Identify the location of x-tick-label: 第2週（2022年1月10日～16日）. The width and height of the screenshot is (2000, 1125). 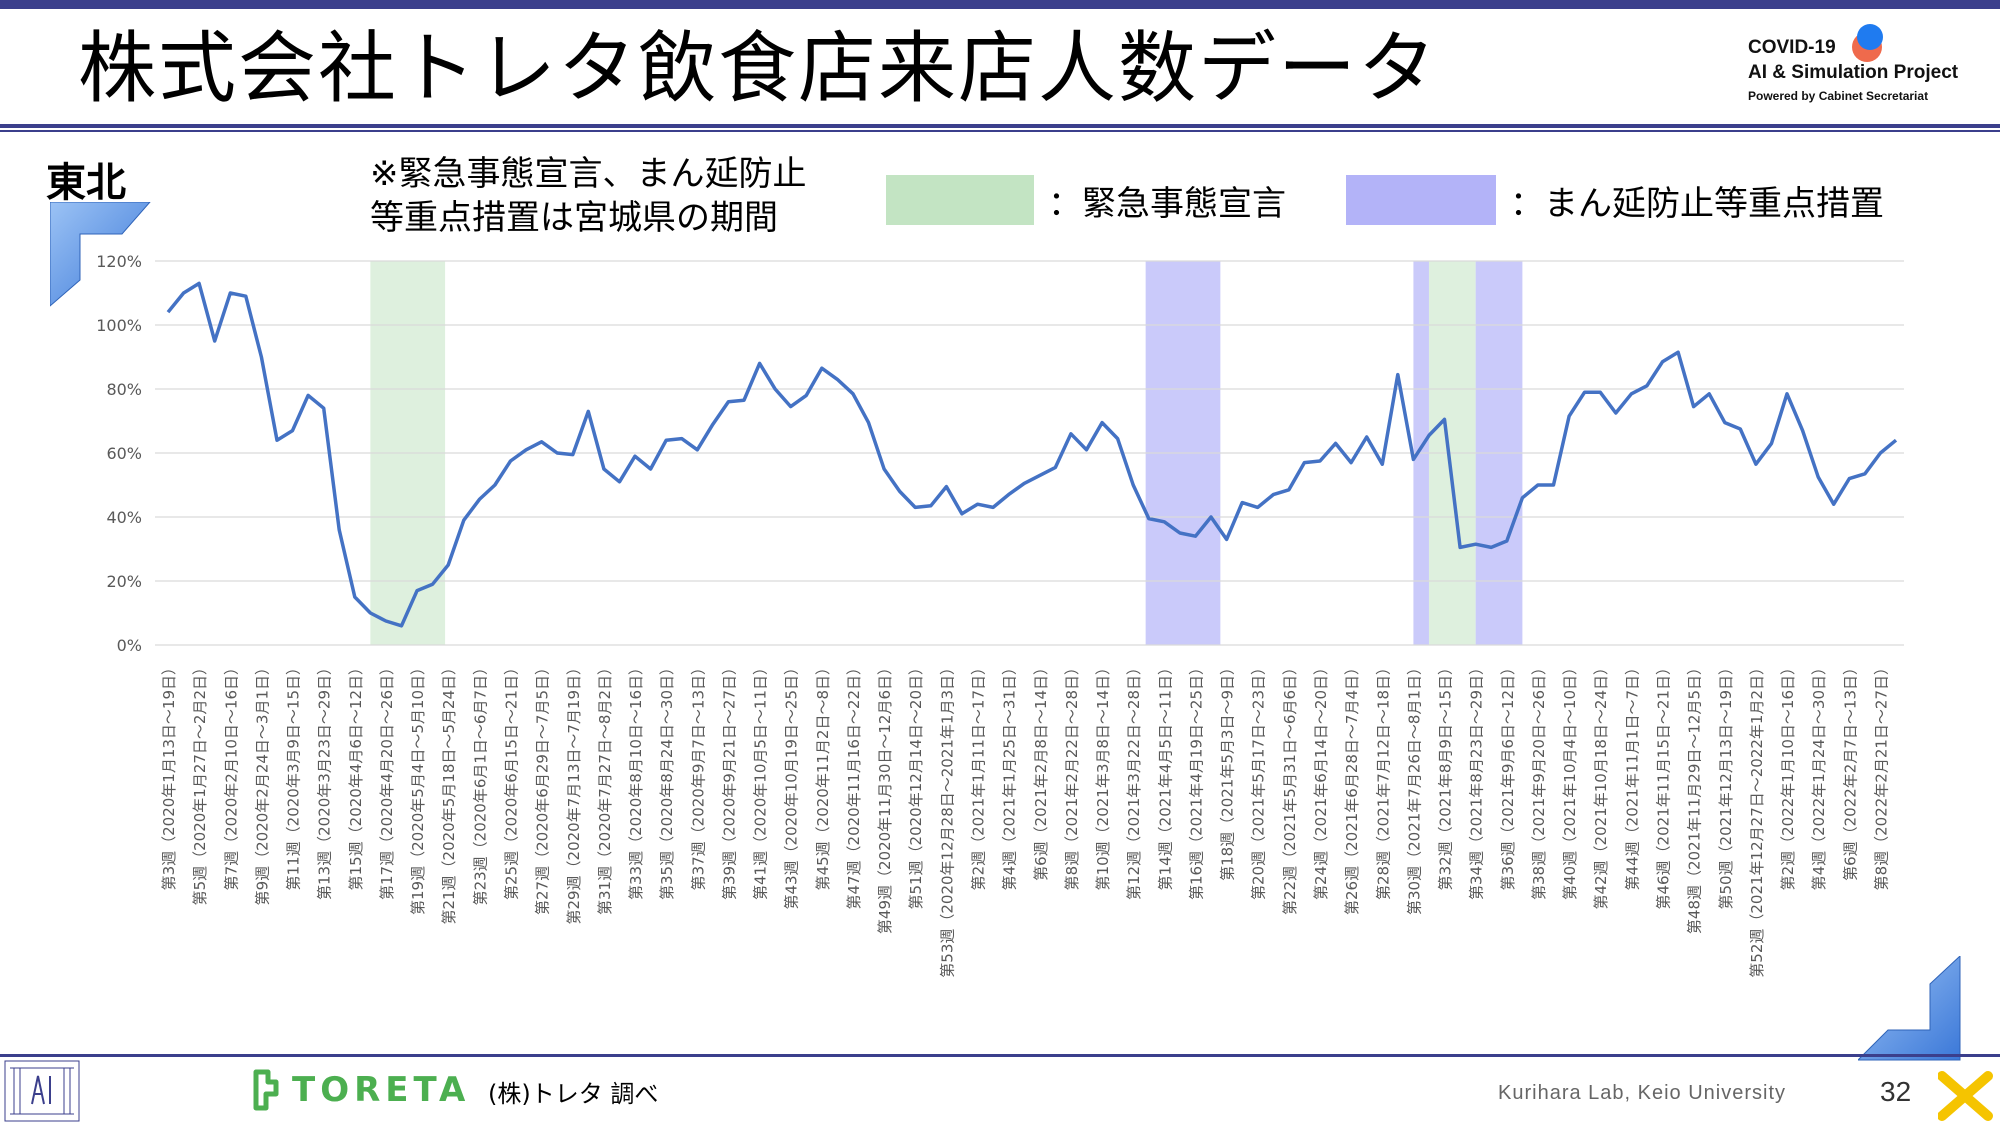
(1788, 775).